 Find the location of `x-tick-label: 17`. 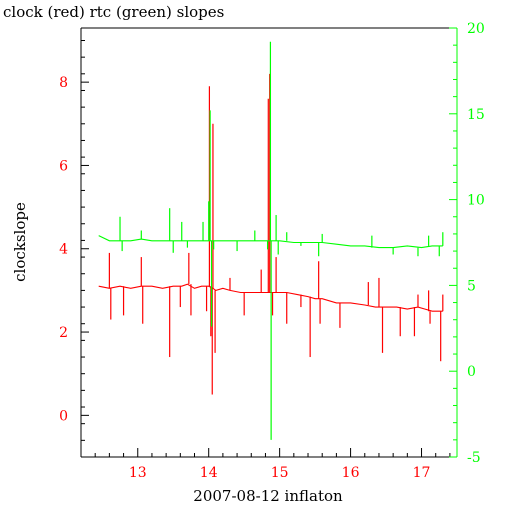

x-tick-label: 17 is located at coordinates (422, 473).